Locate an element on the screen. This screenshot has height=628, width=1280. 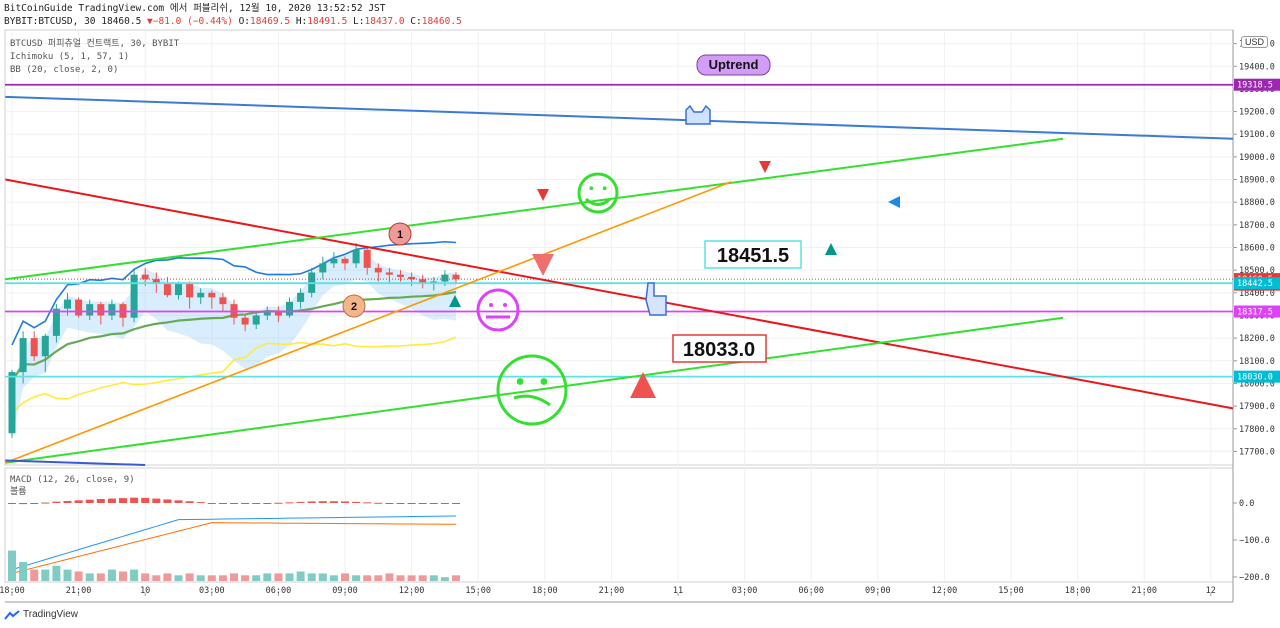
smile-face-icon-outline is located at coordinates (598, 193).